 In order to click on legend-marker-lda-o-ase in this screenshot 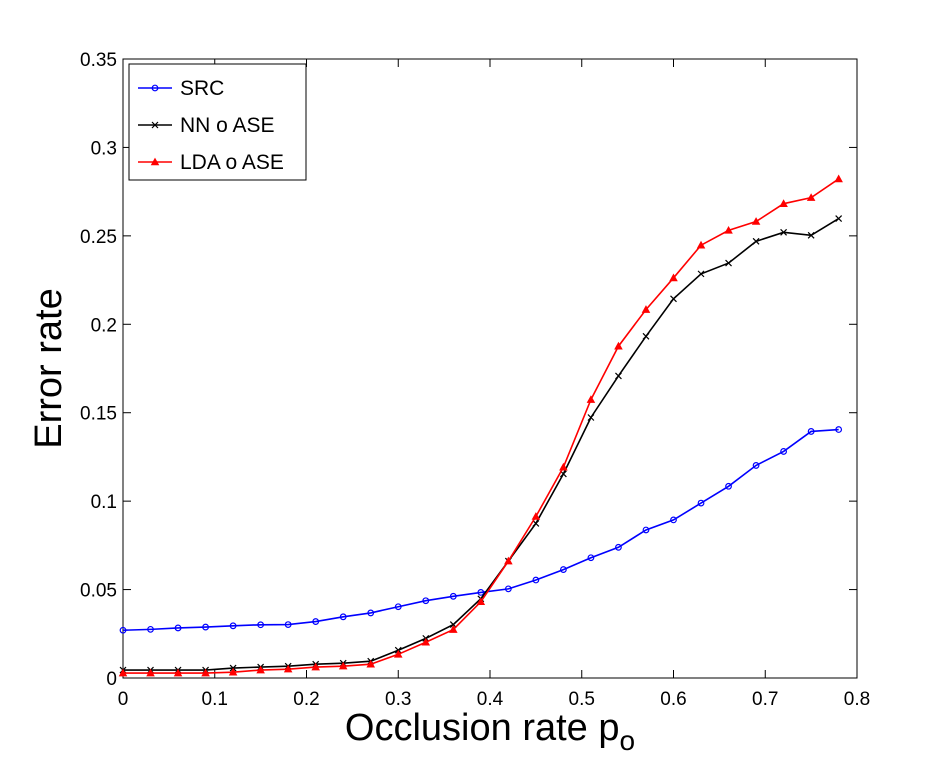, I will do `click(155, 161)`.